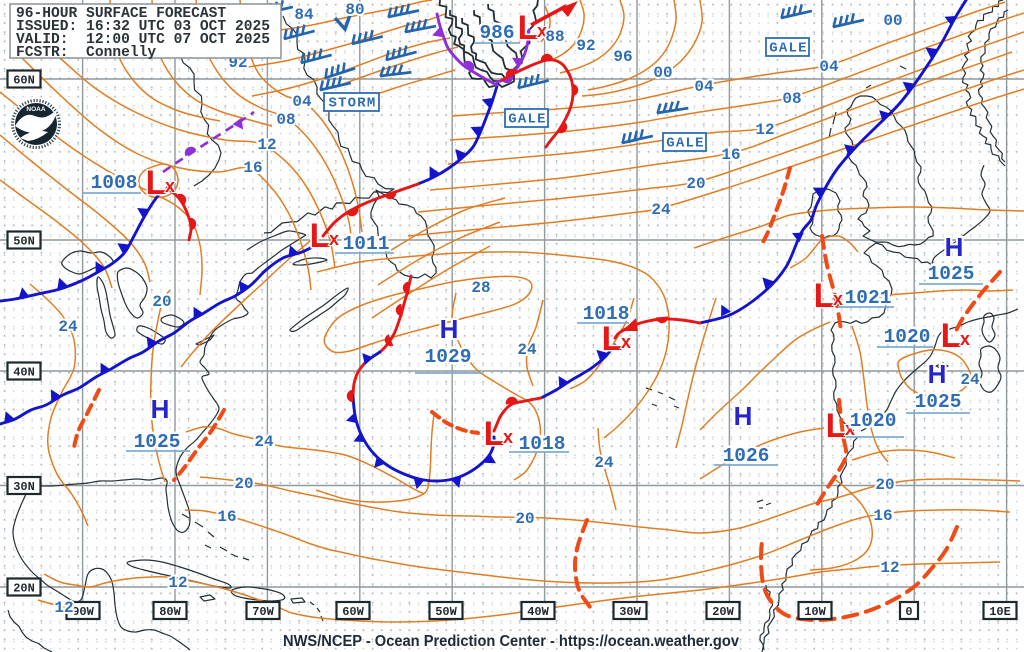  What do you see at coordinates (353, 612) in the screenshot?
I see `svg-text: 60W` at bounding box center [353, 612].